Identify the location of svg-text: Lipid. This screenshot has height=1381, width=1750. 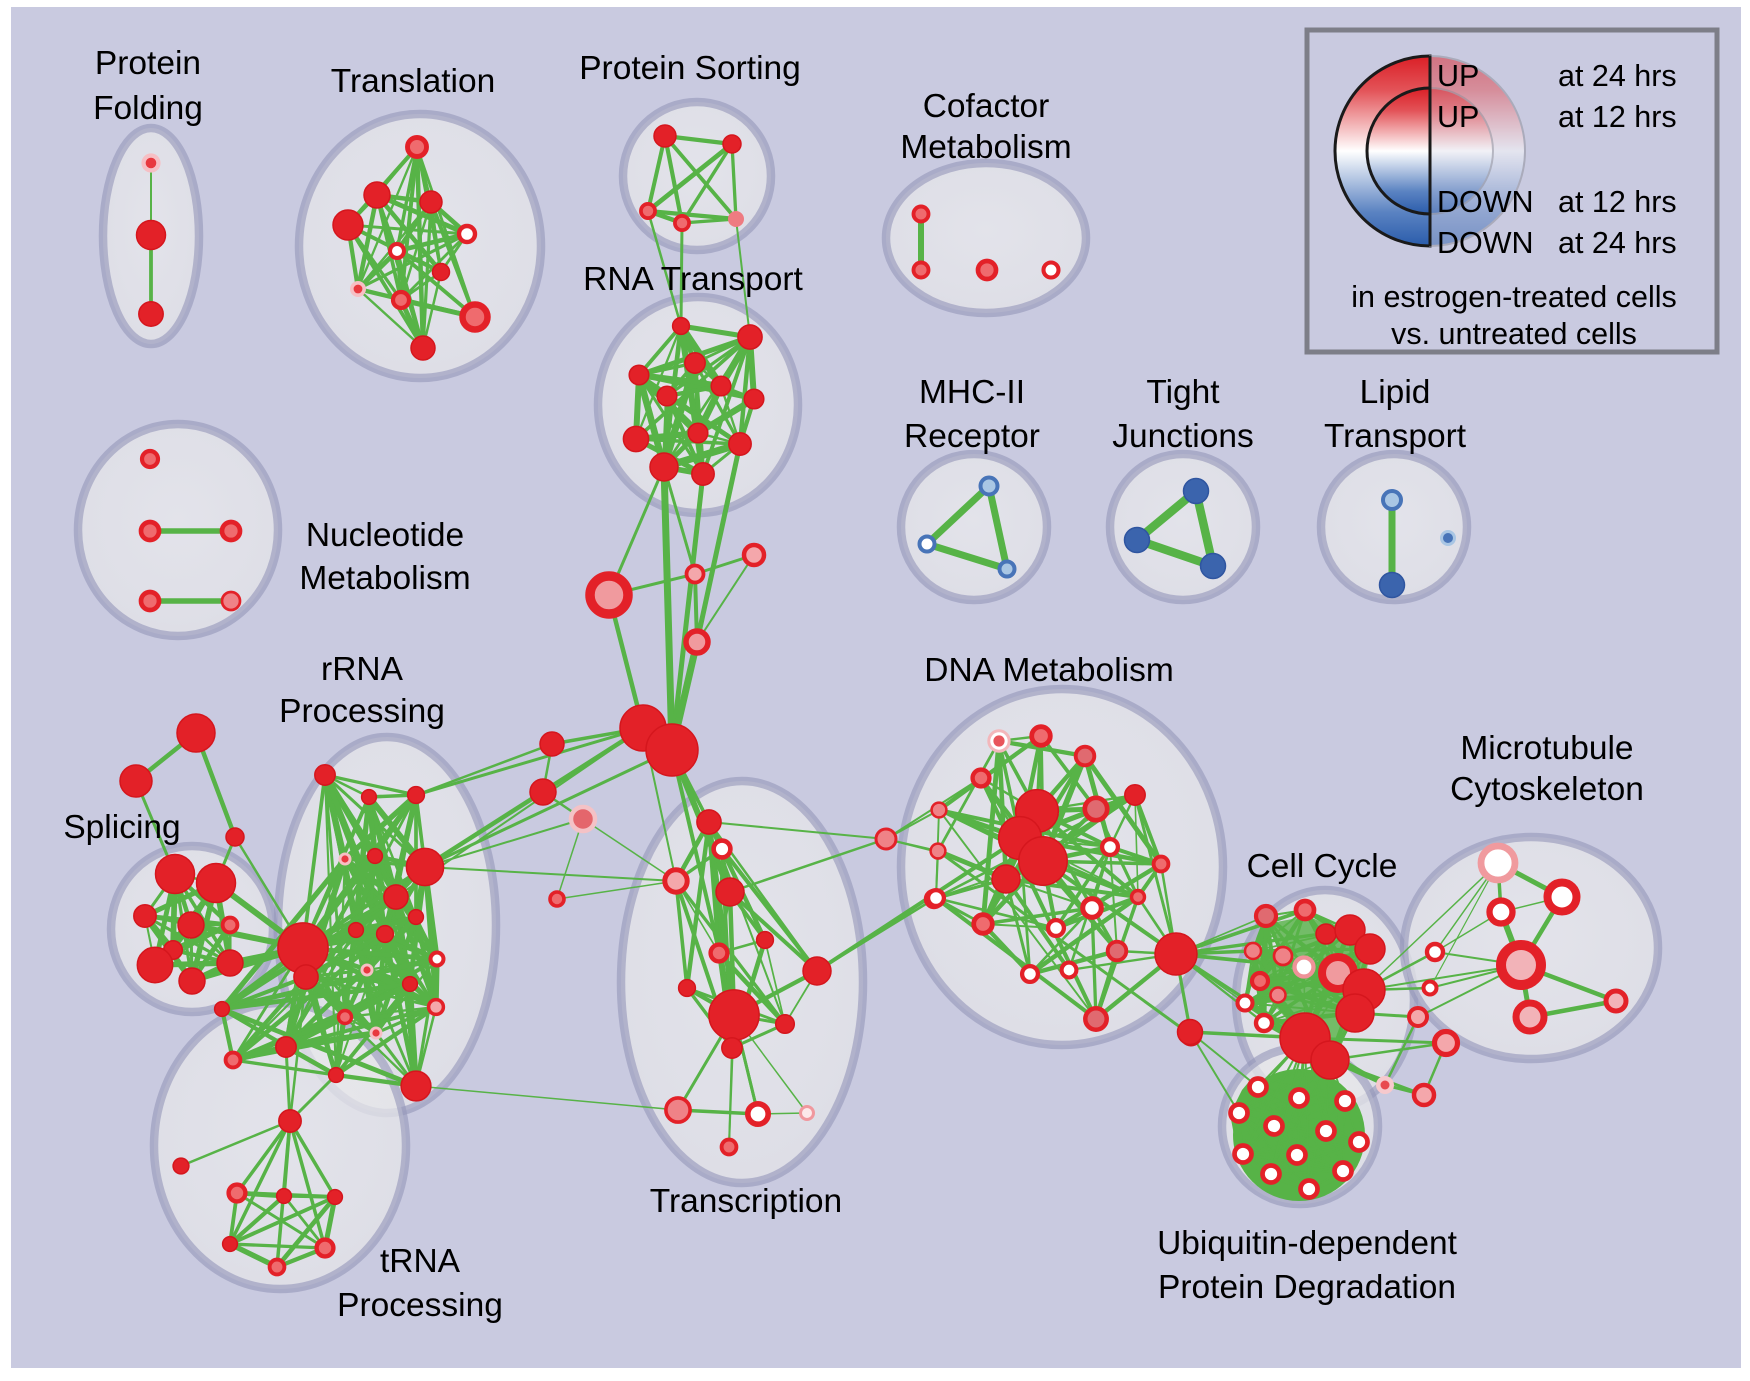
(1395, 392).